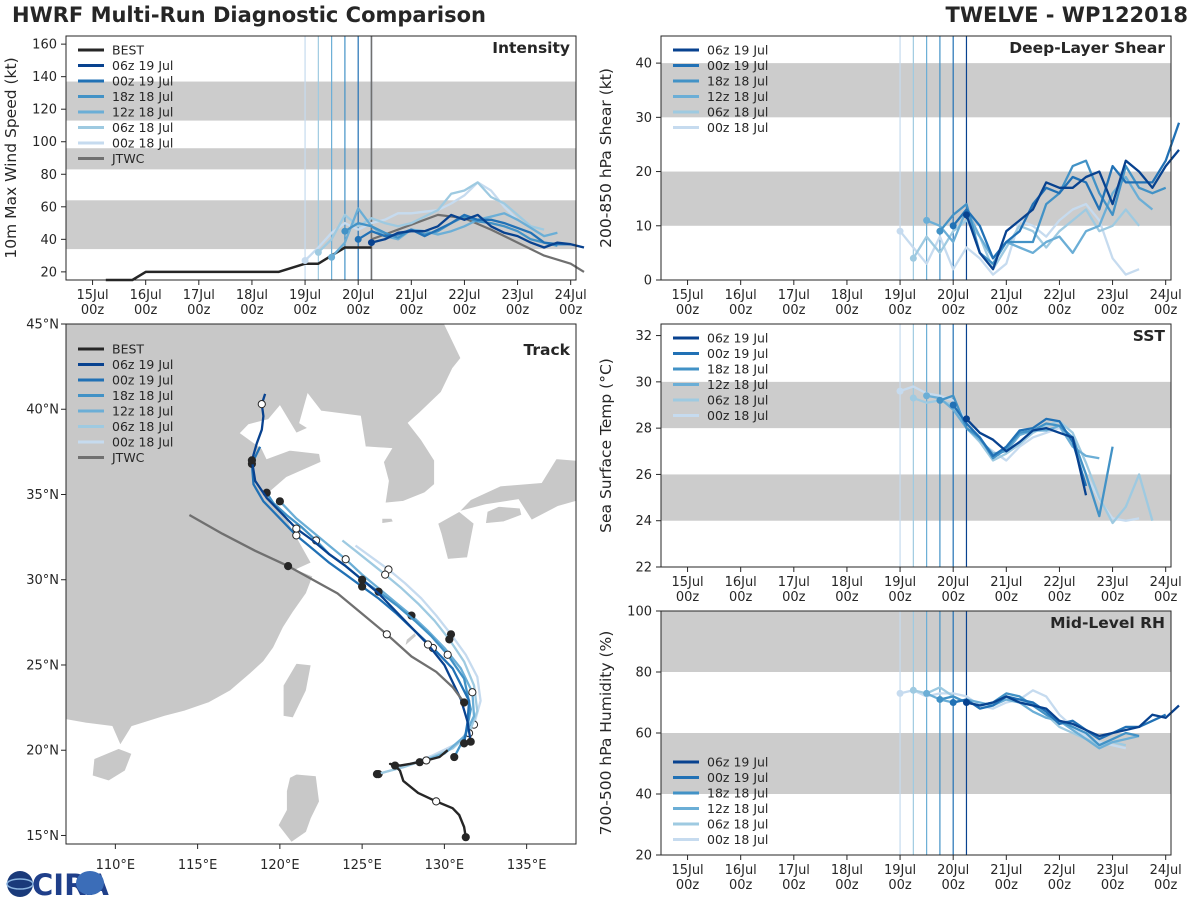 The width and height of the screenshot is (1200, 900). Describe the element at coordinates (794, 582) in the screenshot. I see `sst-xtick-date-2: 17Jul` at that location.